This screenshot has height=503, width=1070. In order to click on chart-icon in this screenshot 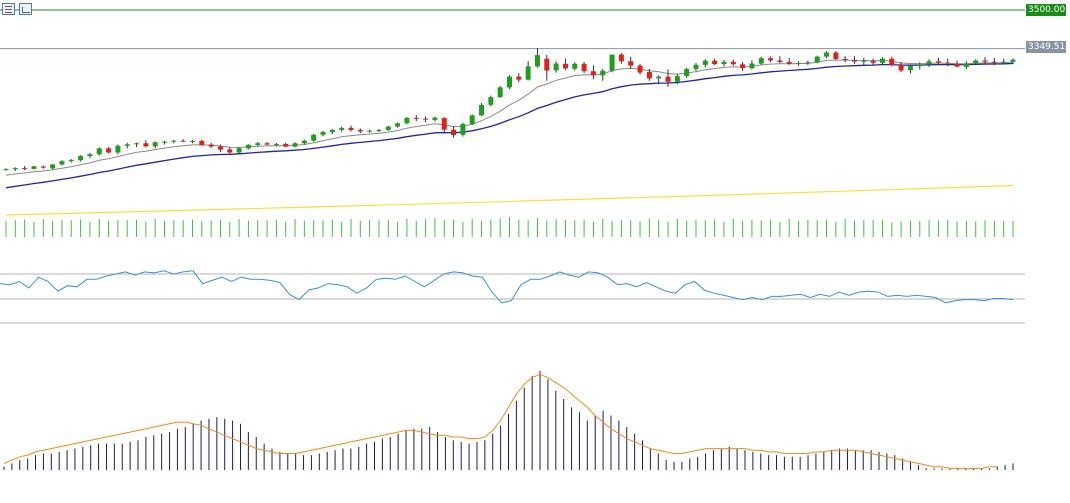, I will do `click(25, 9)`.